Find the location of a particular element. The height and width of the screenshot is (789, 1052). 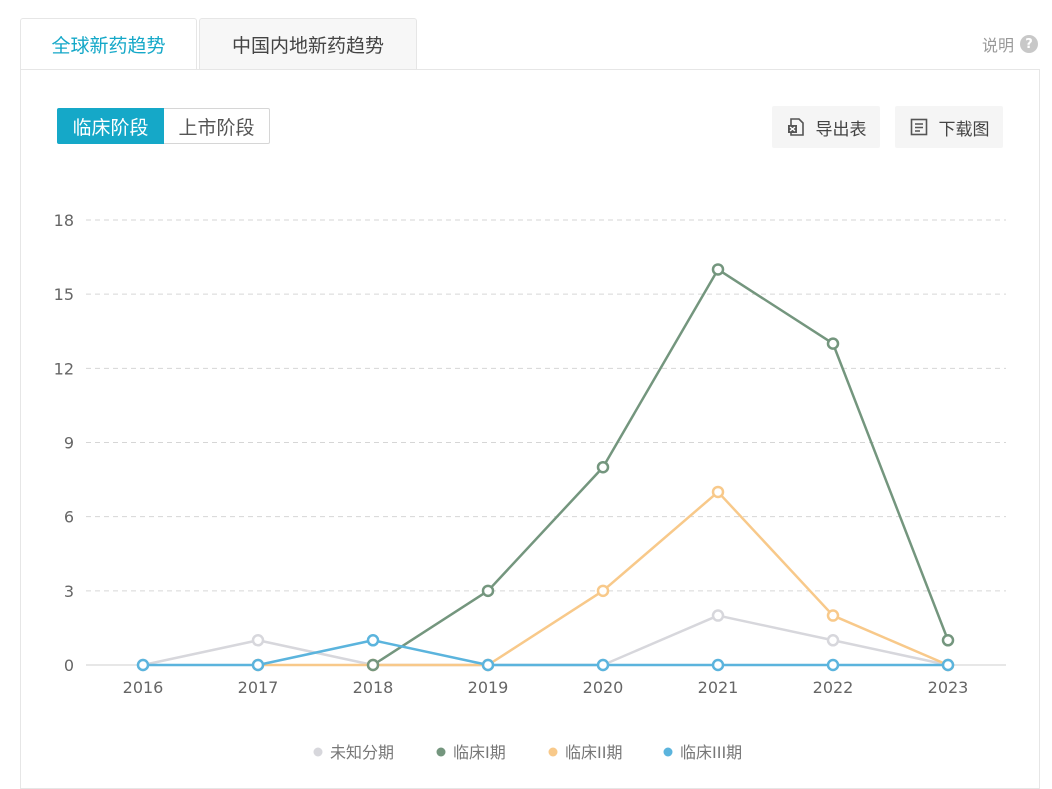

legend-label: 未知分期 is located at coordinates (362, 752).